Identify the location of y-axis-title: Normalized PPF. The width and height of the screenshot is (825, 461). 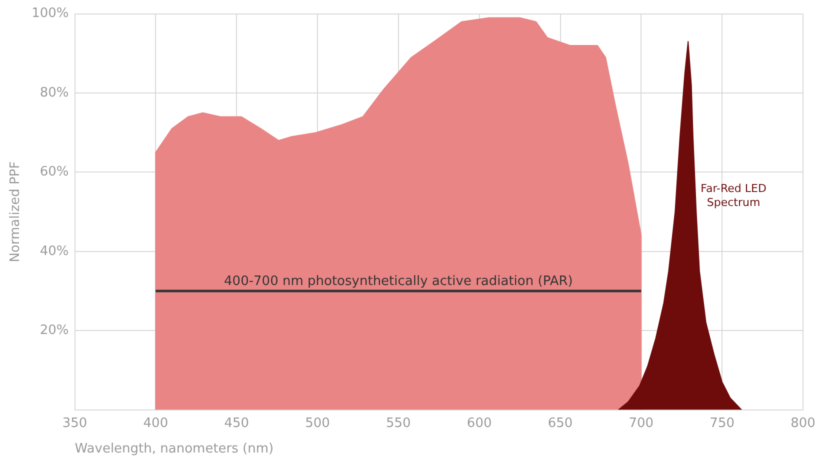
(16, 211).